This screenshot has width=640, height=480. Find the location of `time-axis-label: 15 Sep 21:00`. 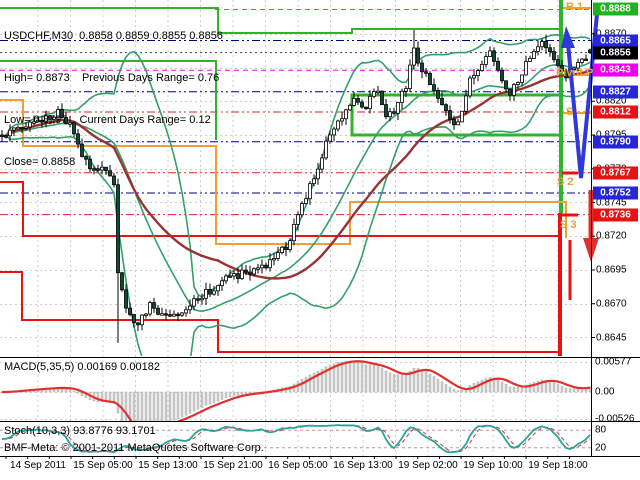

time-axis-label: 15 Sep 21:00 is located at coordinates (233, 465).